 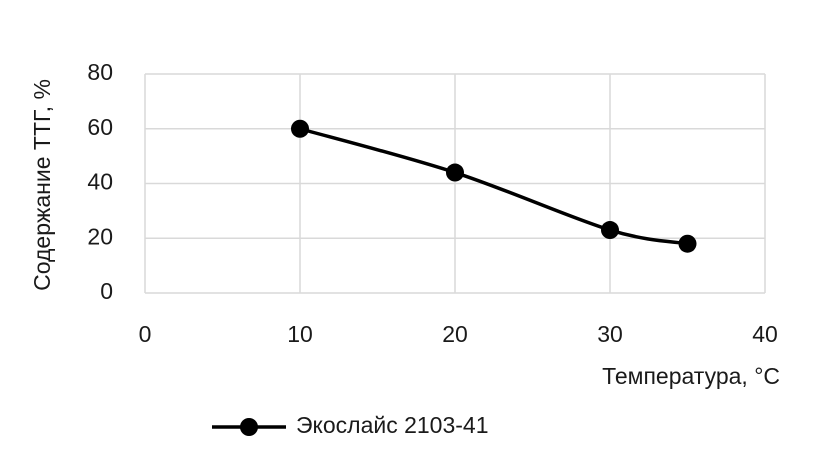 What do you see at coordinates (493, 186) in the screenshot?
I see `series-line` at bounding box center [493, 186].